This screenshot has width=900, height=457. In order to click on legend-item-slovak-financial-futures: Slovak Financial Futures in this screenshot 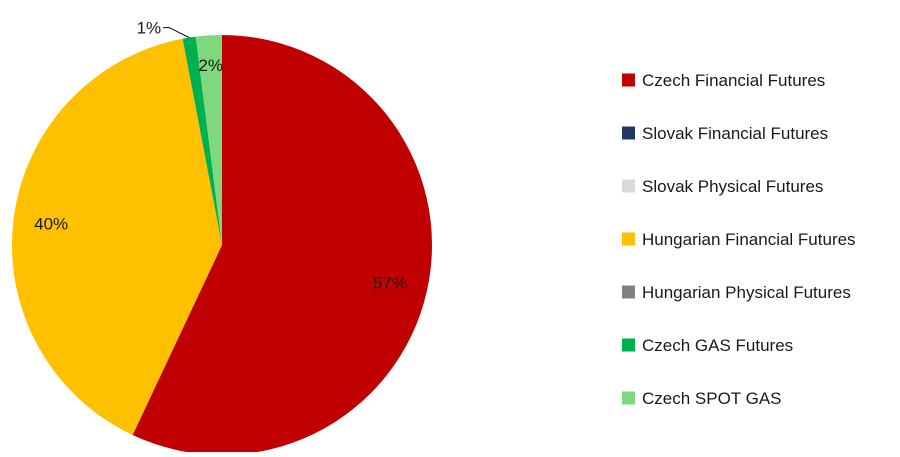, I will do `click(725, 133)`.